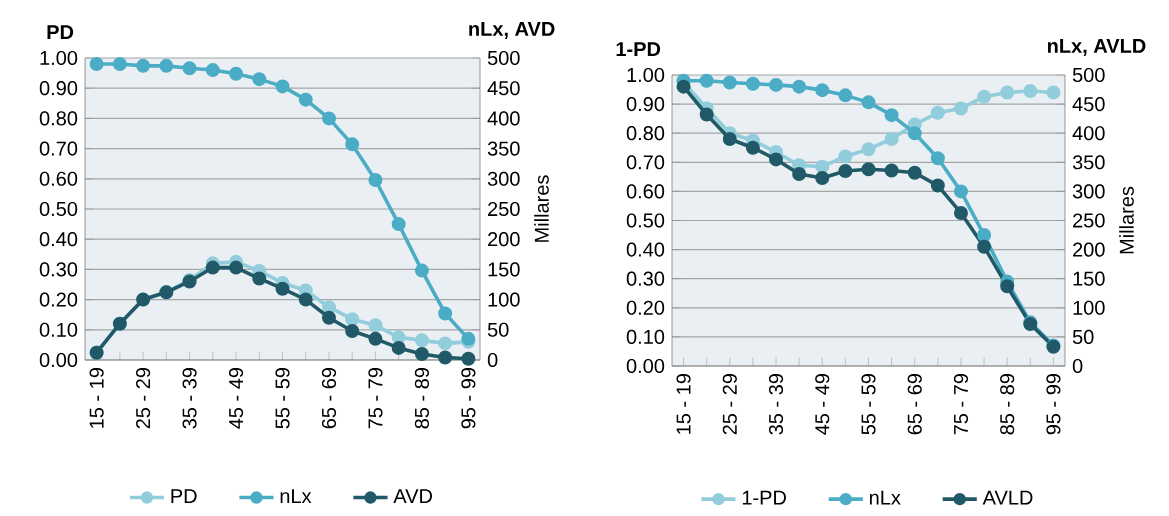 The height and width of the screenshot is (516, 1169). I want to click on legend-label: AVLD, so click(1007, 498).